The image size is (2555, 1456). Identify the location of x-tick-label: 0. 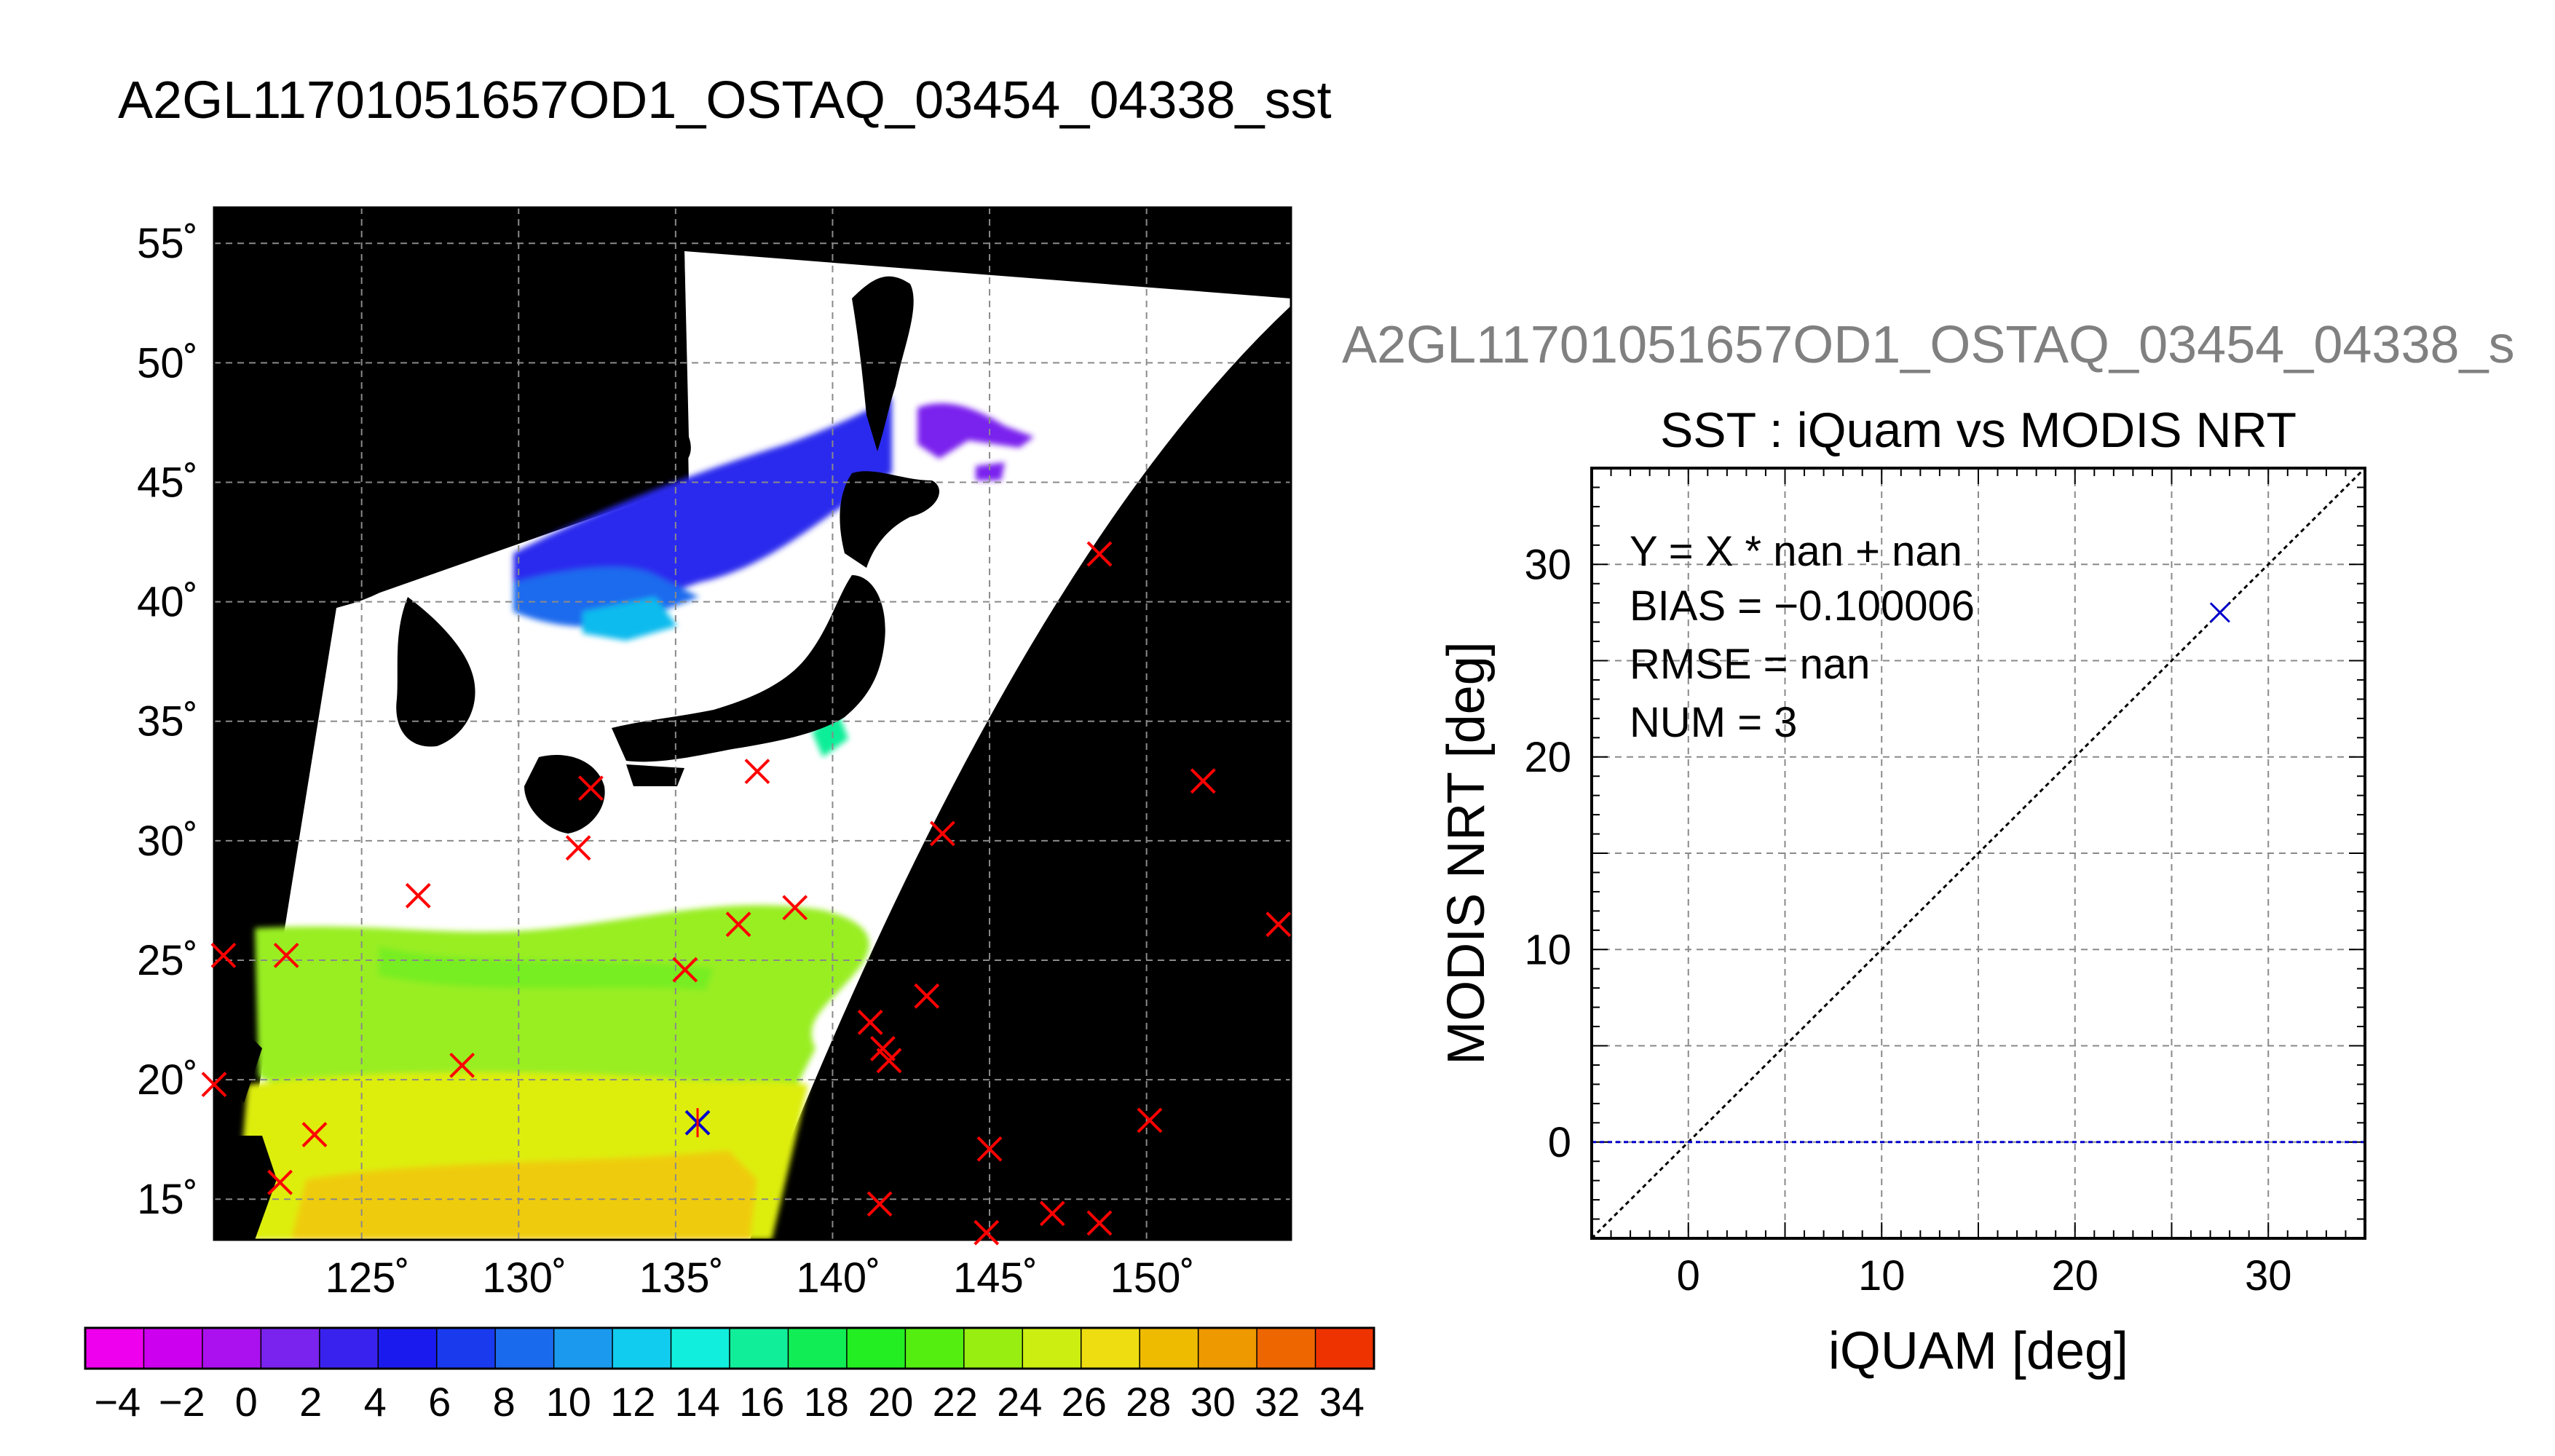
(1688, 1275).